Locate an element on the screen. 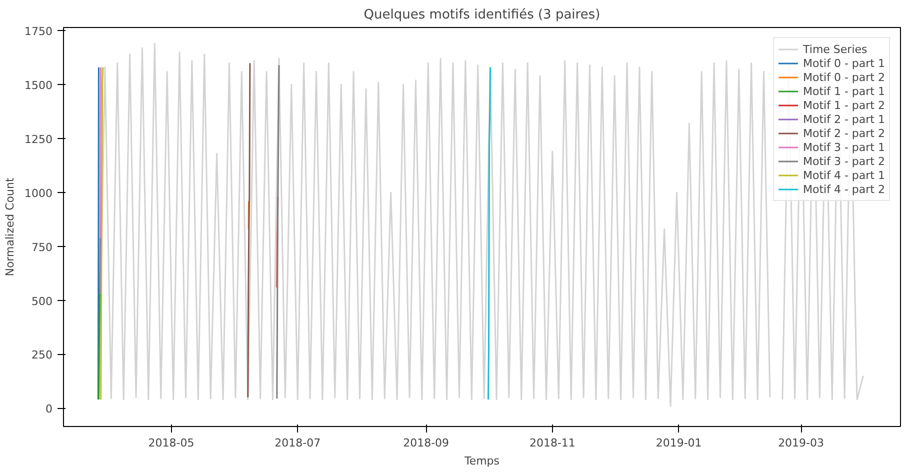  legend-label: Motif 0 - part 2 is located at coordinates (844, 77).